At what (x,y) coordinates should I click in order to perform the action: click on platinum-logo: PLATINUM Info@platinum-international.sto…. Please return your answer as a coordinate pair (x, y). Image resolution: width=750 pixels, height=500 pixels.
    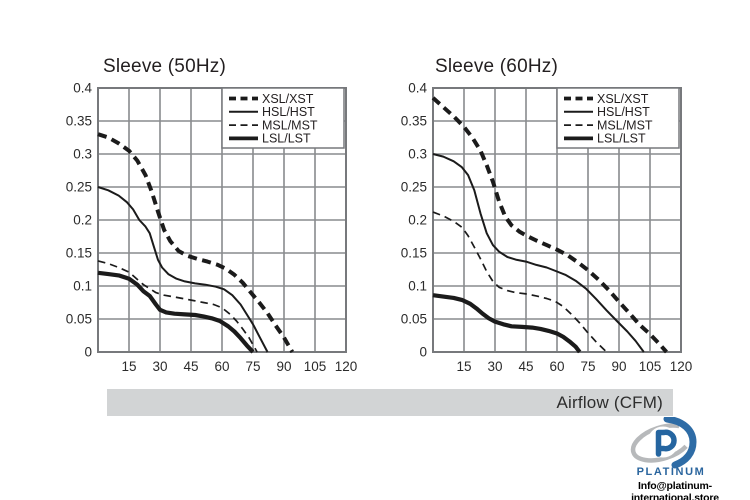
    Looking at the image, I should click on (673, 458).